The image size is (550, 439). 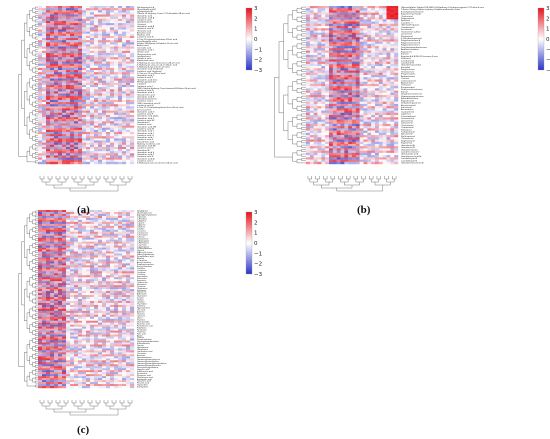 What do you see at coordinates (332, 178) in the screenshot?
I see `dendrogram-branch` at bounding box center [332, 178].